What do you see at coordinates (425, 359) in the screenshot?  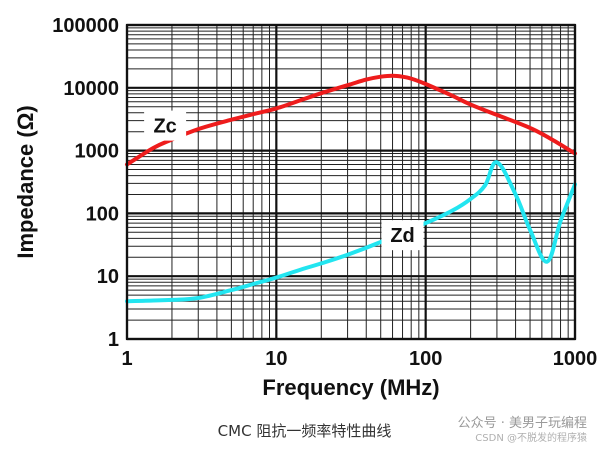 I see `x-tick-label: 100` at bounding box center [425, 359].